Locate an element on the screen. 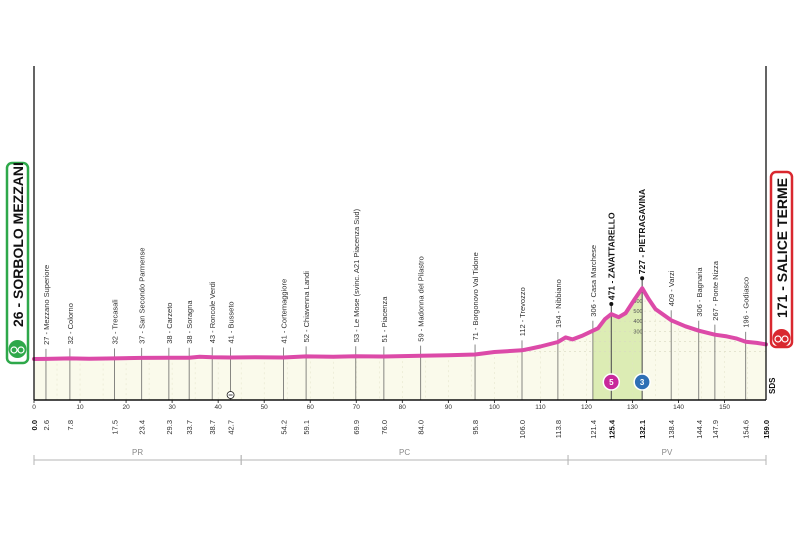 The height and width of the screenshot is (533, 800). kom-category: 3 is located at coordinates (642, 382).